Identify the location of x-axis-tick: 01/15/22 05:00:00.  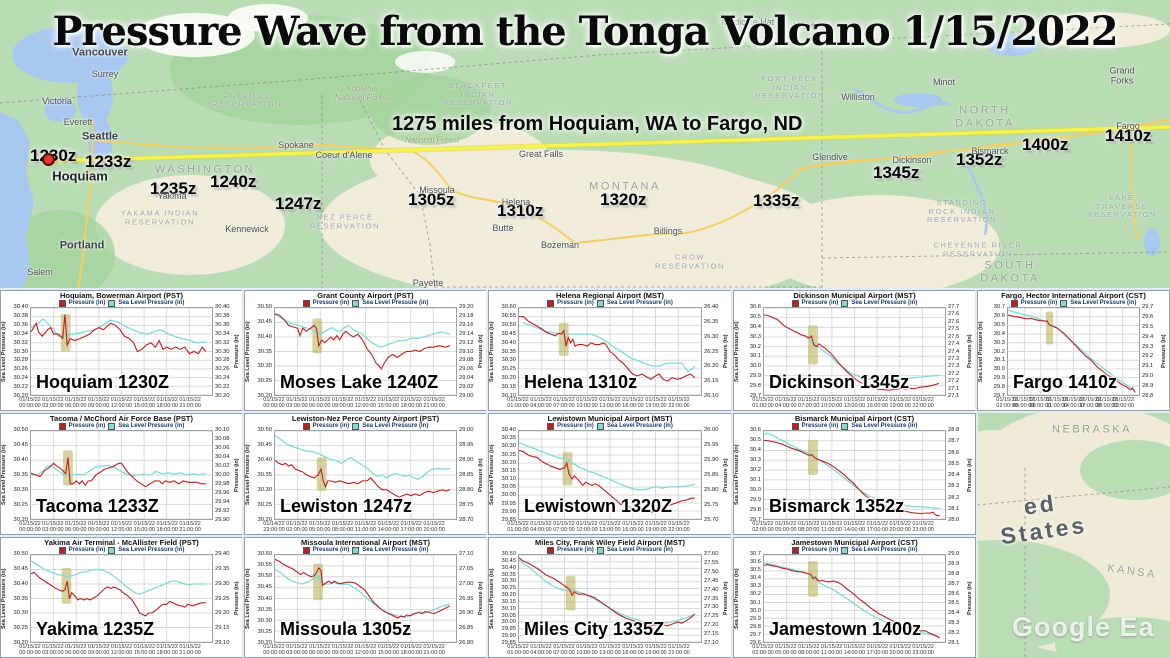
(320, 527).